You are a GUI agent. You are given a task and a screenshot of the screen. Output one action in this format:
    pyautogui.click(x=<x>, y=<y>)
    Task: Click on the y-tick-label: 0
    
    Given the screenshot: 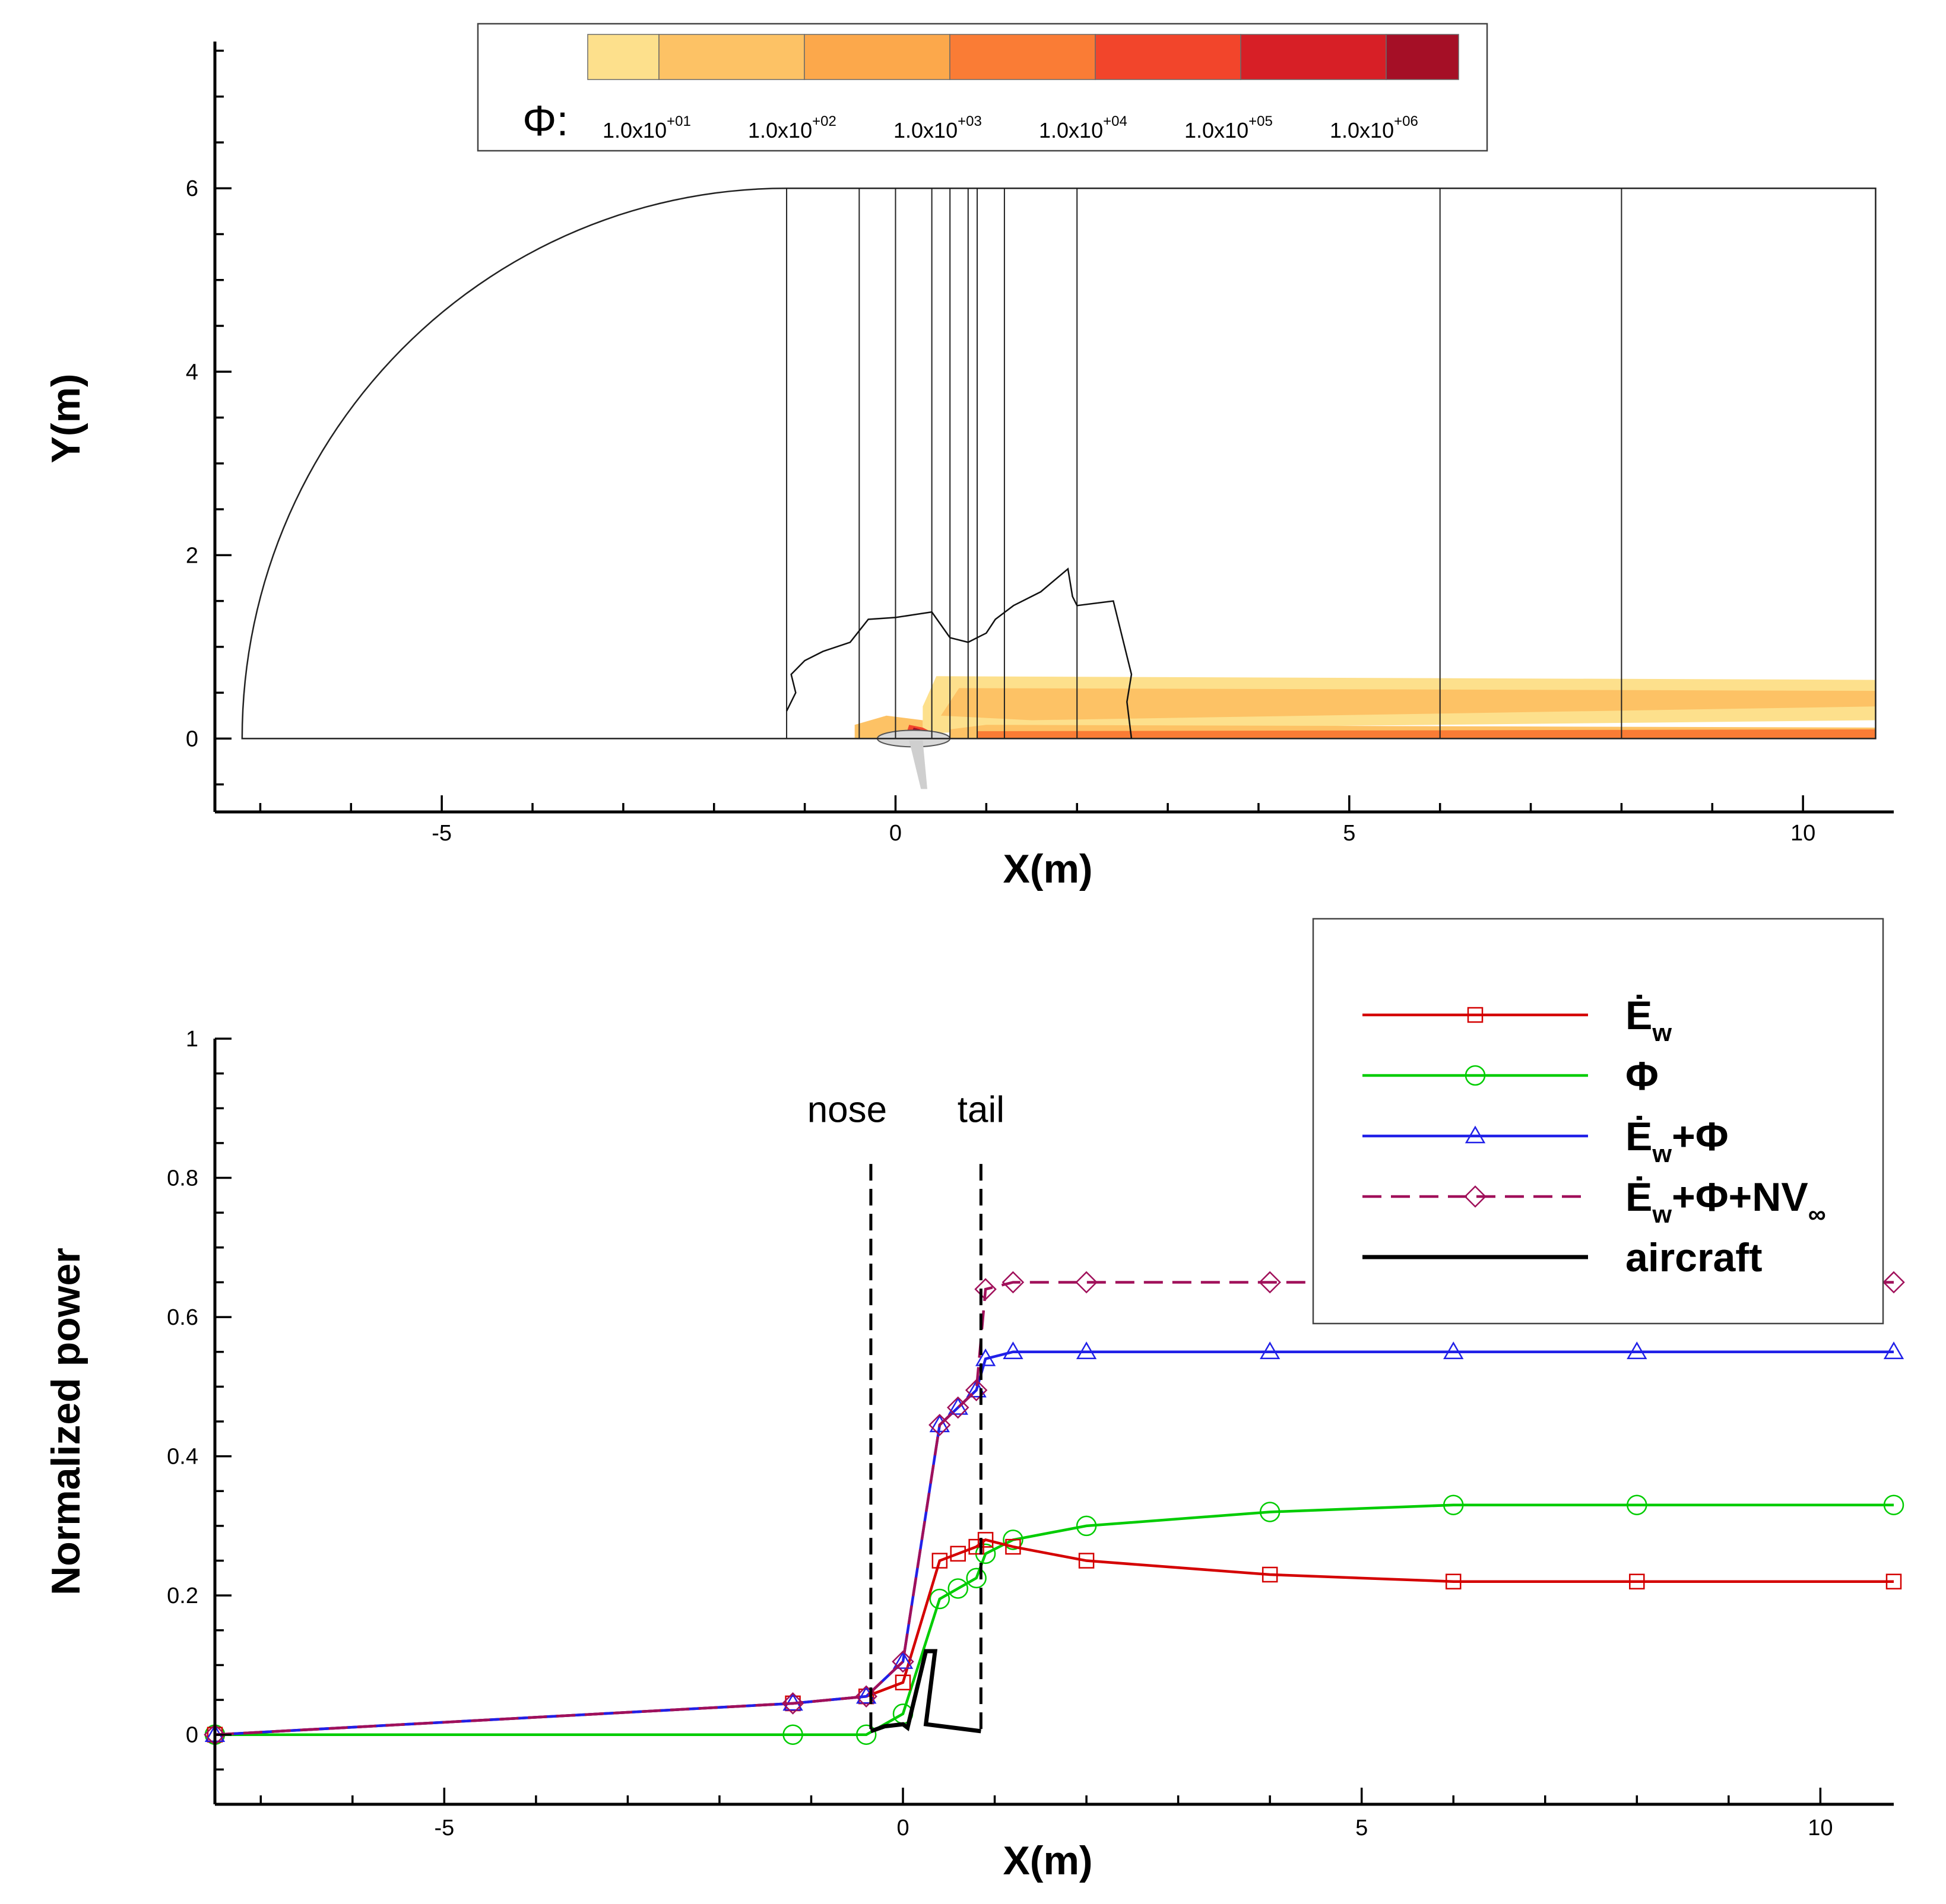 What is the action you would take?
    pyautogui.click(x=192, y=738)
    